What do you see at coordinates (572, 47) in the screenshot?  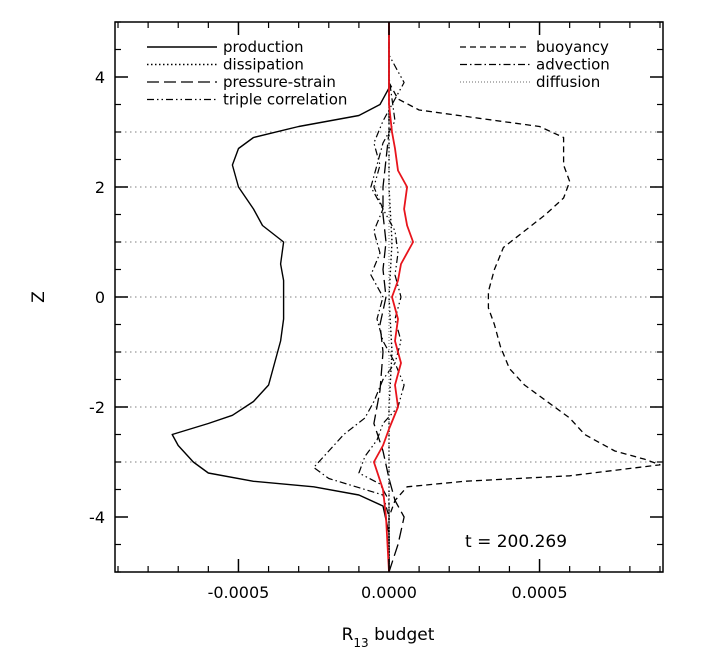 I see `legend-label-buoyancy: buoyancy` at bounding box center [572, 47].